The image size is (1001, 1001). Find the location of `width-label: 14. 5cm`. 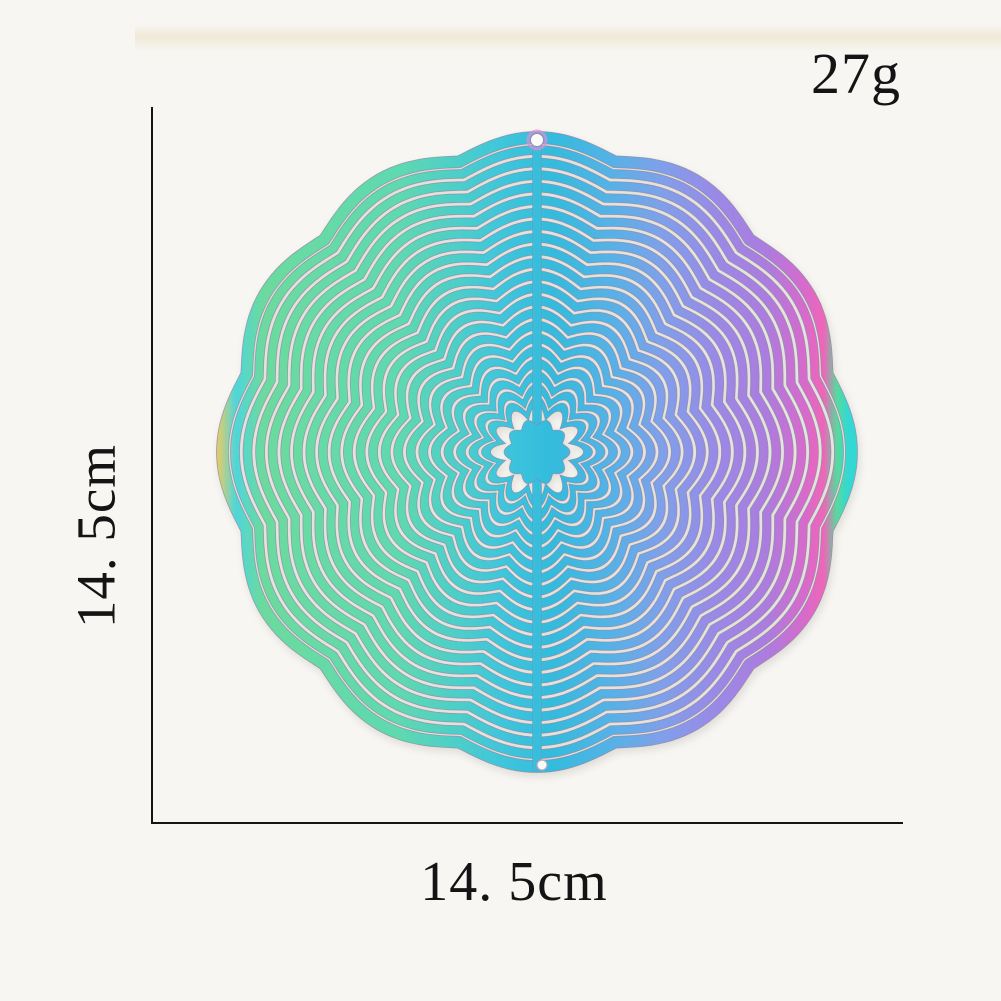

width-label: 14. 5cm is located at coordinates (514, 882).